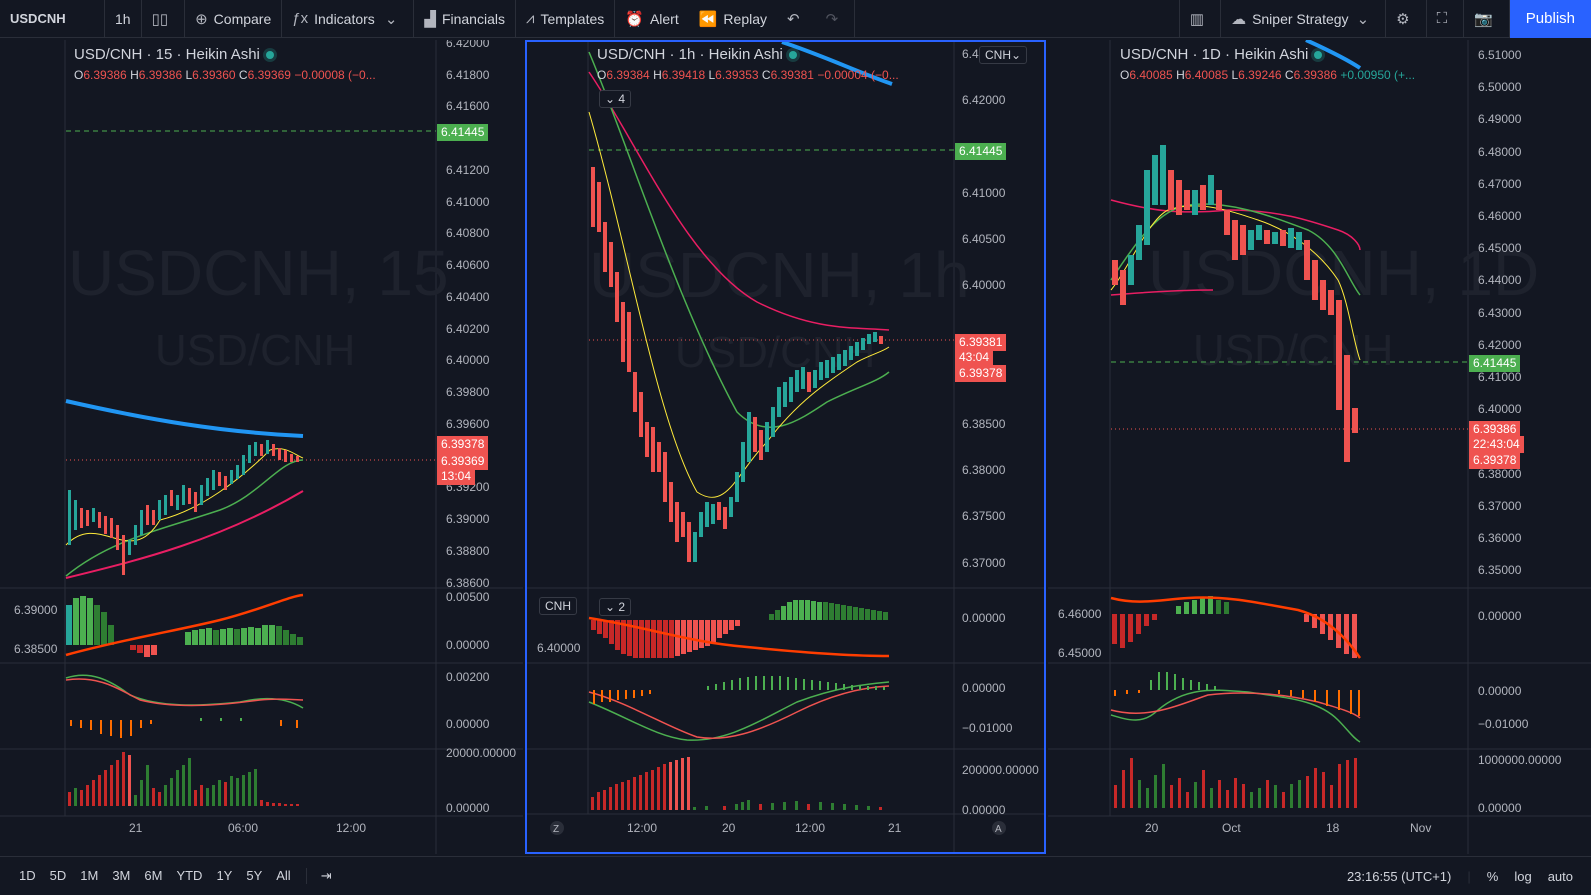  What do you see at coordinates (254, 875) in the screenshot?
I see `range-5y: 5Y` at bounding box center [254, 875].